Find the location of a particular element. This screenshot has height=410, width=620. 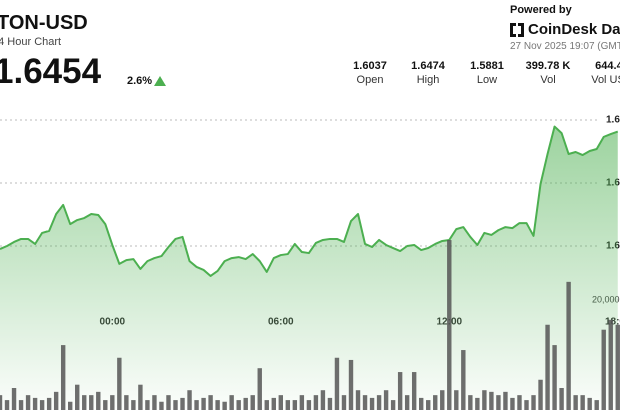

y-tick-label: 1.65 is located at coordinates (613, 120).